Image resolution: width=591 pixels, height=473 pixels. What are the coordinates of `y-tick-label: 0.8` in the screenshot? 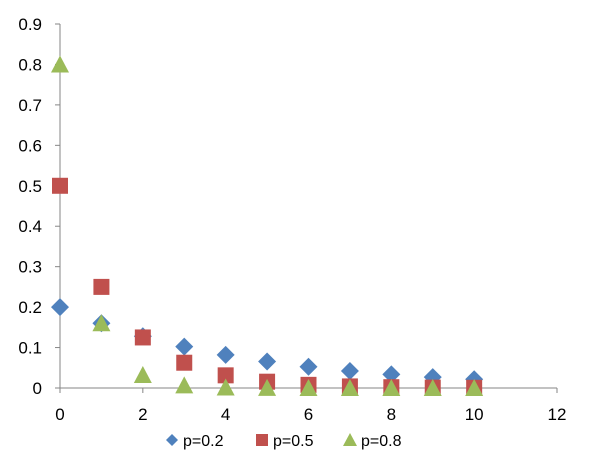 It's located at (30, 64).